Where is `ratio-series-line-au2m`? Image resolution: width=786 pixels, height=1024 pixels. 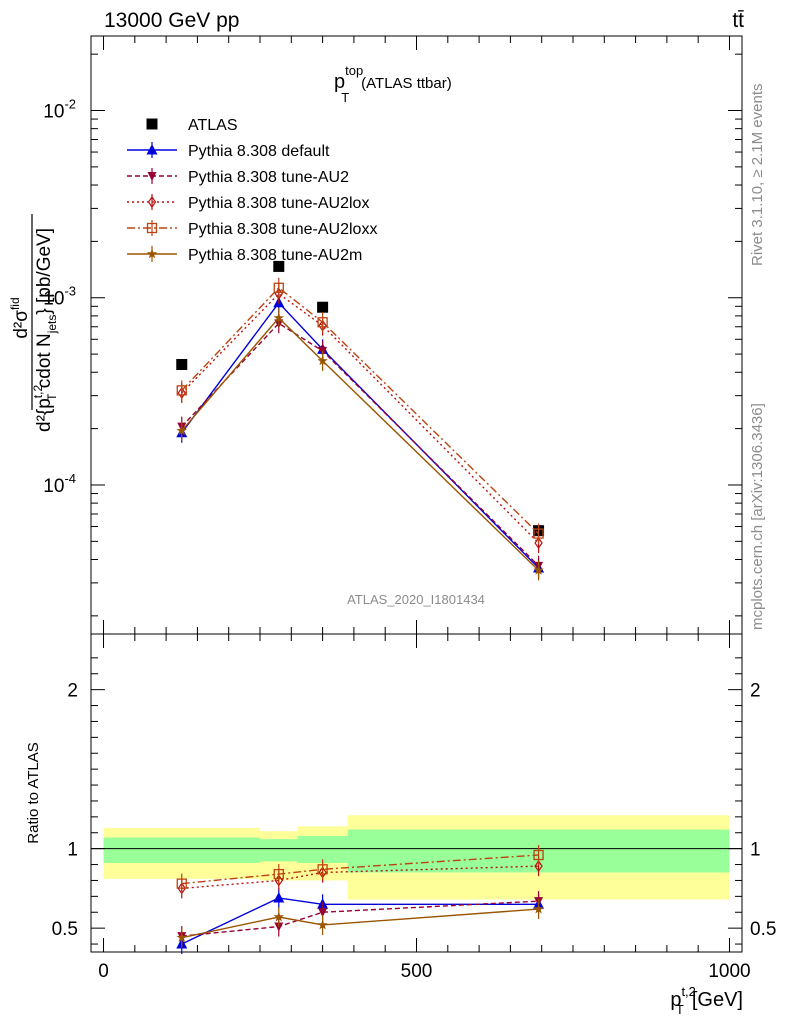
ratio-series-line-au2m is located at coordinates (360, 923).